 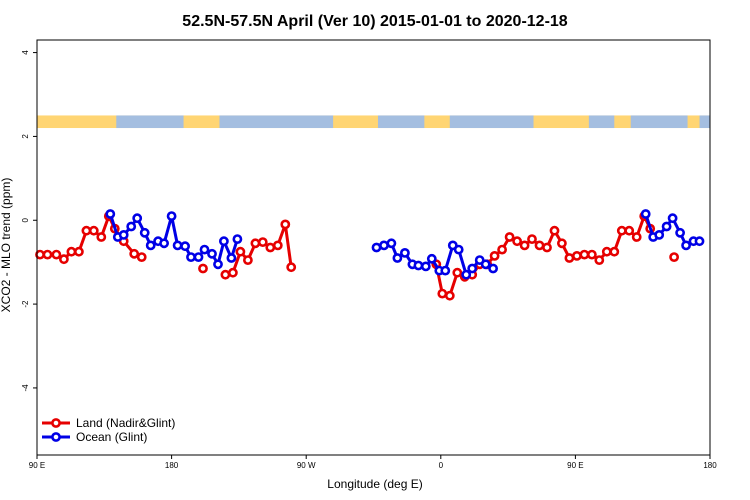 What do you see at coordinates (172, 465) in the screenshot?
I see `x-tick-label-1: 180` at bounding box center [172, 465].